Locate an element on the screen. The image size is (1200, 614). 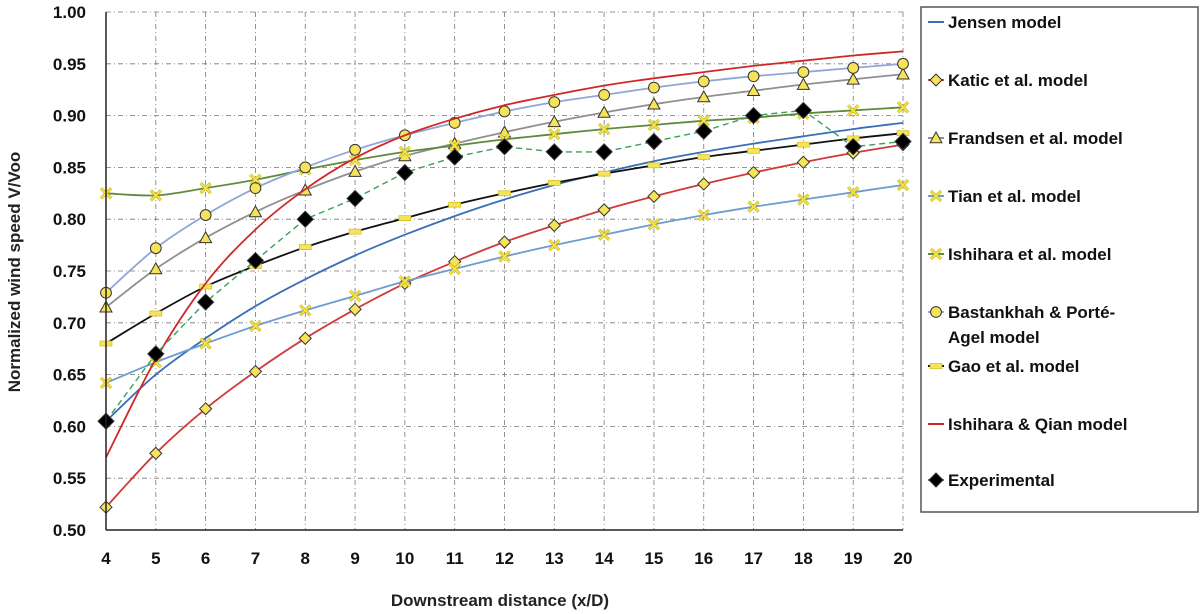
legend-entry: Gao et al. model is located at coordinates (1003, 366).